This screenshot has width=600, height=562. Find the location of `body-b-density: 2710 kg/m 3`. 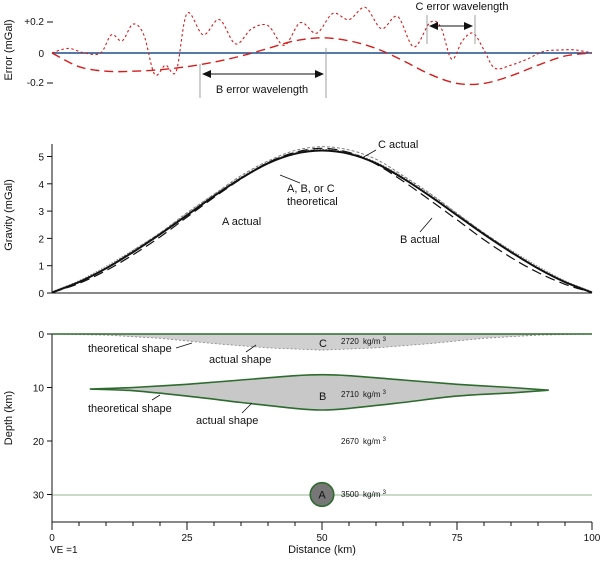

body-b-density: 2710 kg/m 3 is located at coordinates (364, 394).